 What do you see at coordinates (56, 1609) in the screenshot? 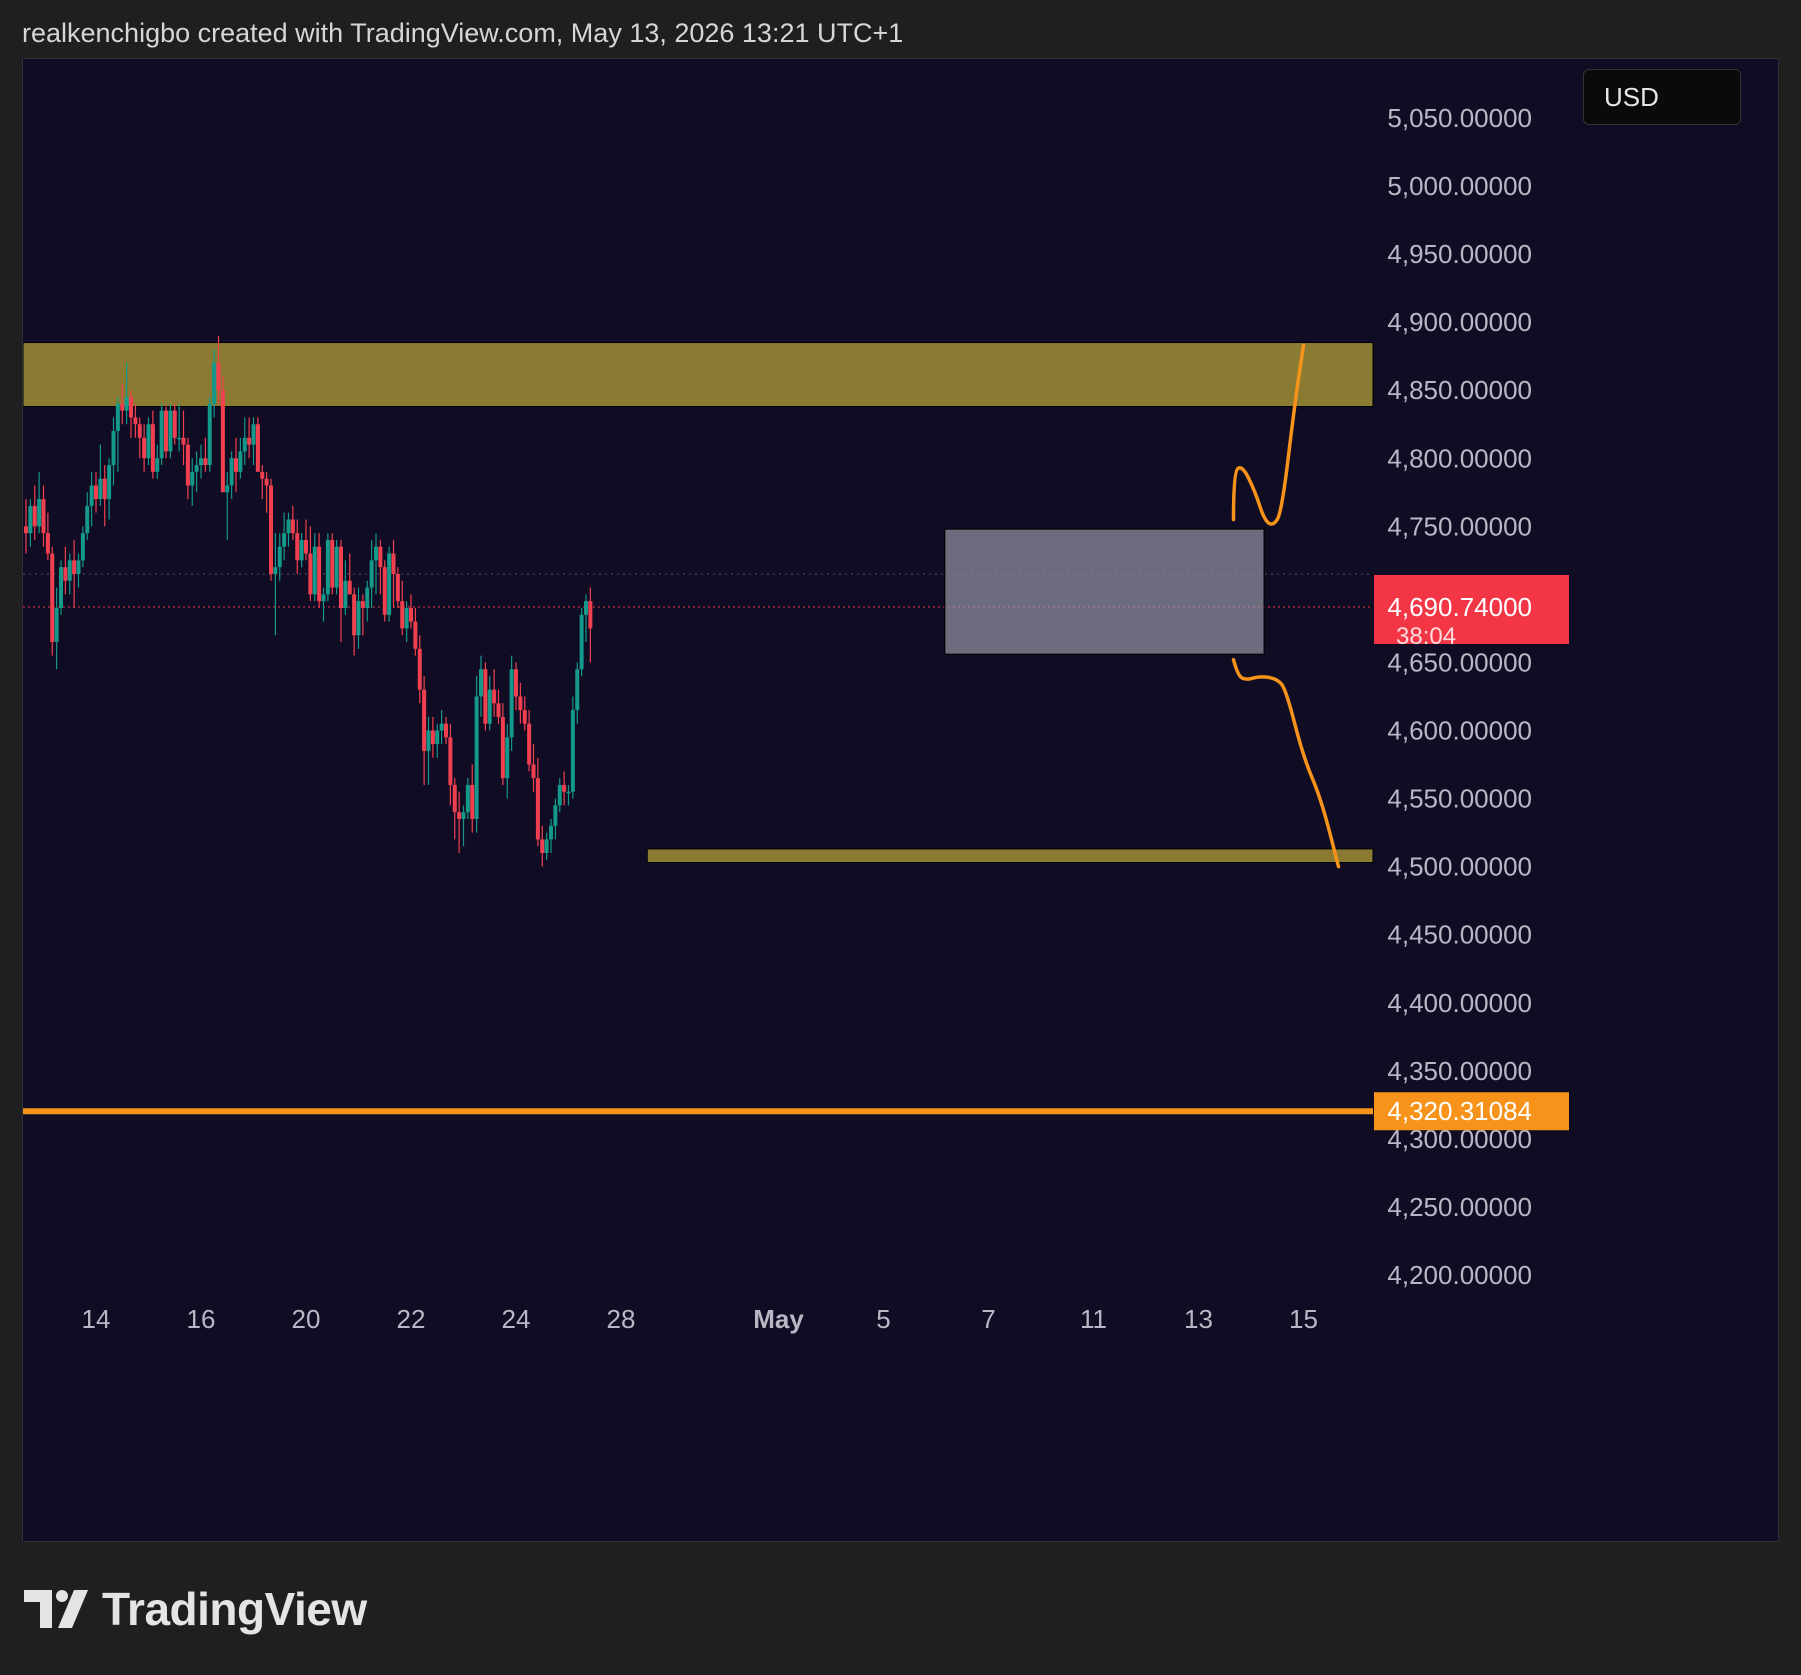
I see `tradingview-logo-icon` at bounding box center [56, 1609].